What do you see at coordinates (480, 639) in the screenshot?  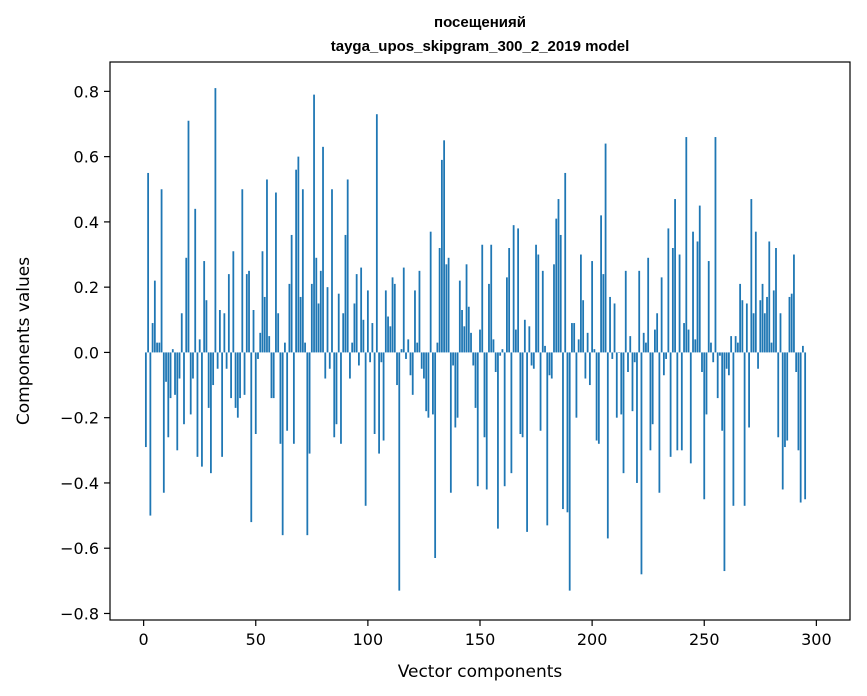 I see `x-tick-label: 150` at bounding box center [480, 639].